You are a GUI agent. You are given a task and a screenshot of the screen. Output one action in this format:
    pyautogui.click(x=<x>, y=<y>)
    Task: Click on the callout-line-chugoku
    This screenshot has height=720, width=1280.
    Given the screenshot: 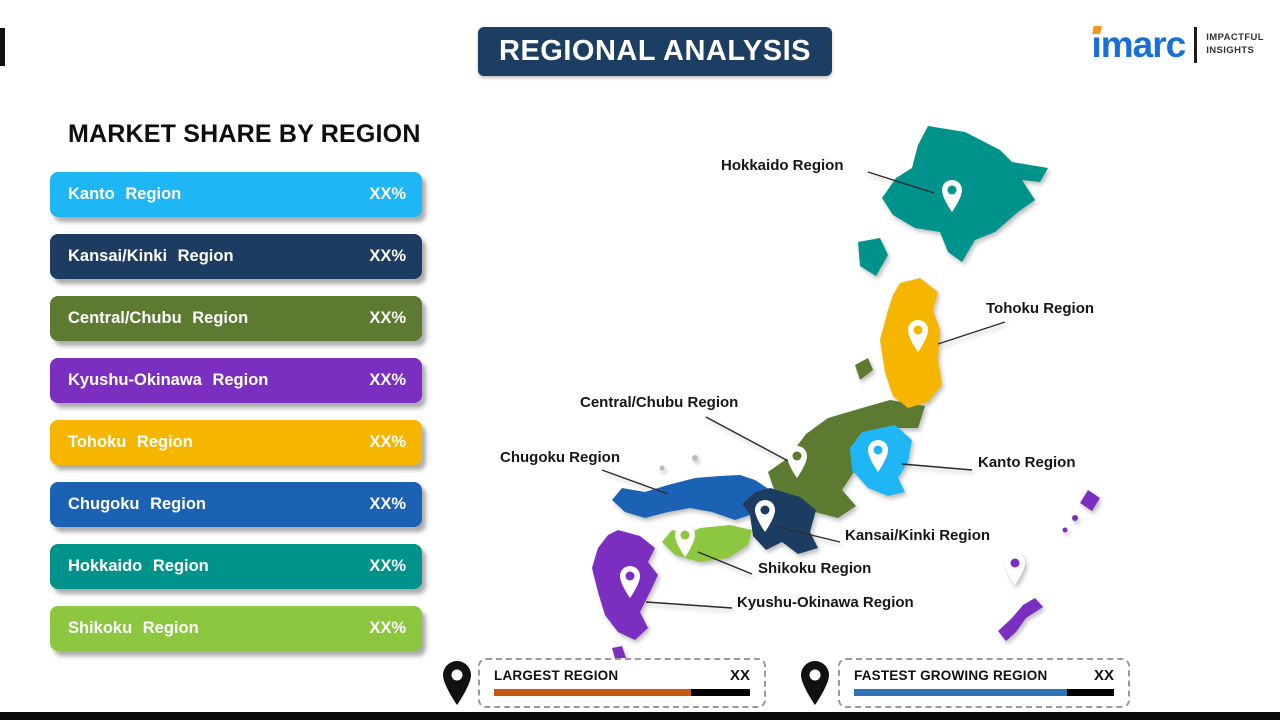 What is the action you would take?
    pyautogui.click(x=635, y=482)
    